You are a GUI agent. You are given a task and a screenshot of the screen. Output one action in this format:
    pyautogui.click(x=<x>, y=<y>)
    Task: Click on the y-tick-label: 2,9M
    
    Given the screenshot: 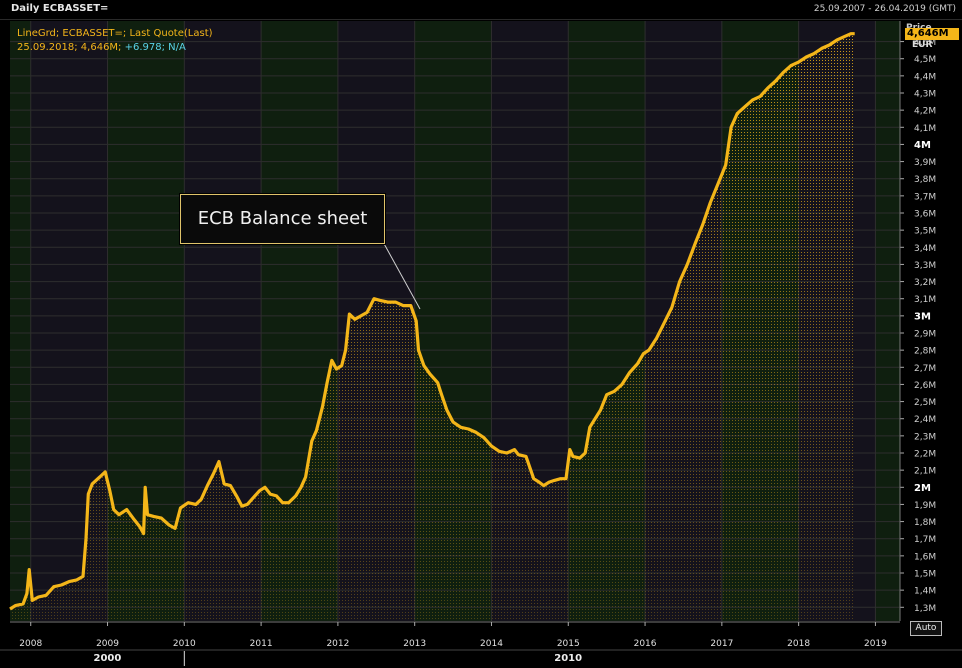 What is the action you would take?
    pyautogui.click(x=925, y=335)
    